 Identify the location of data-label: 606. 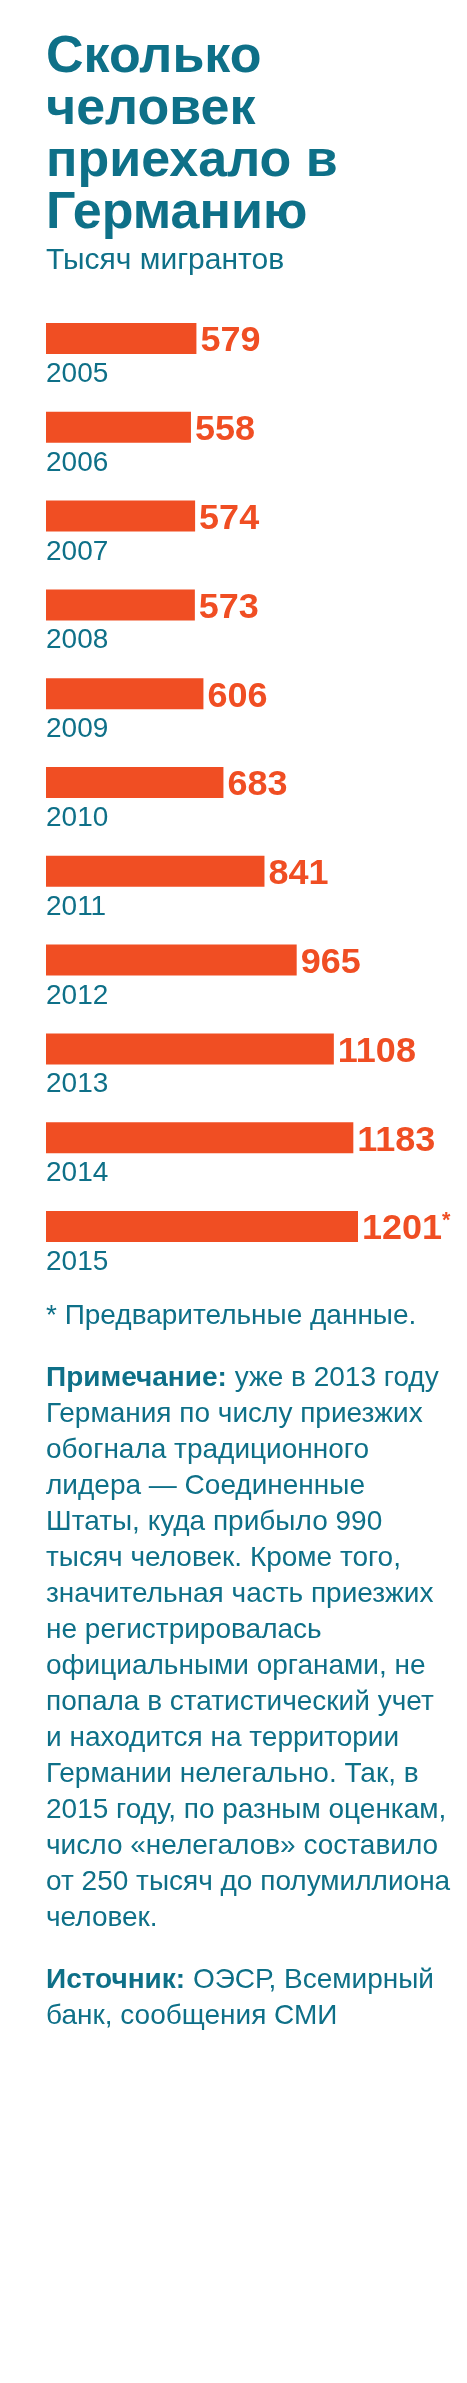
(237, 694).